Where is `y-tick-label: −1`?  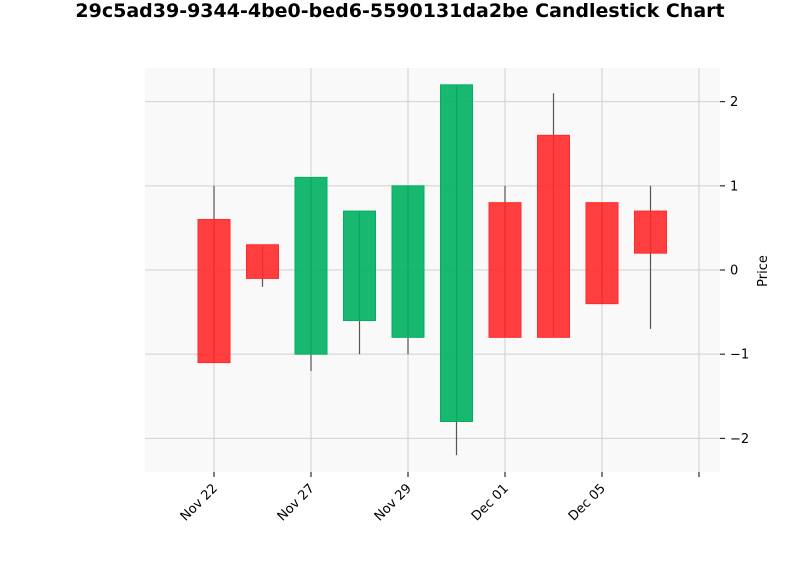 y-tick-label: −1 is located at coordinates (739, 355).